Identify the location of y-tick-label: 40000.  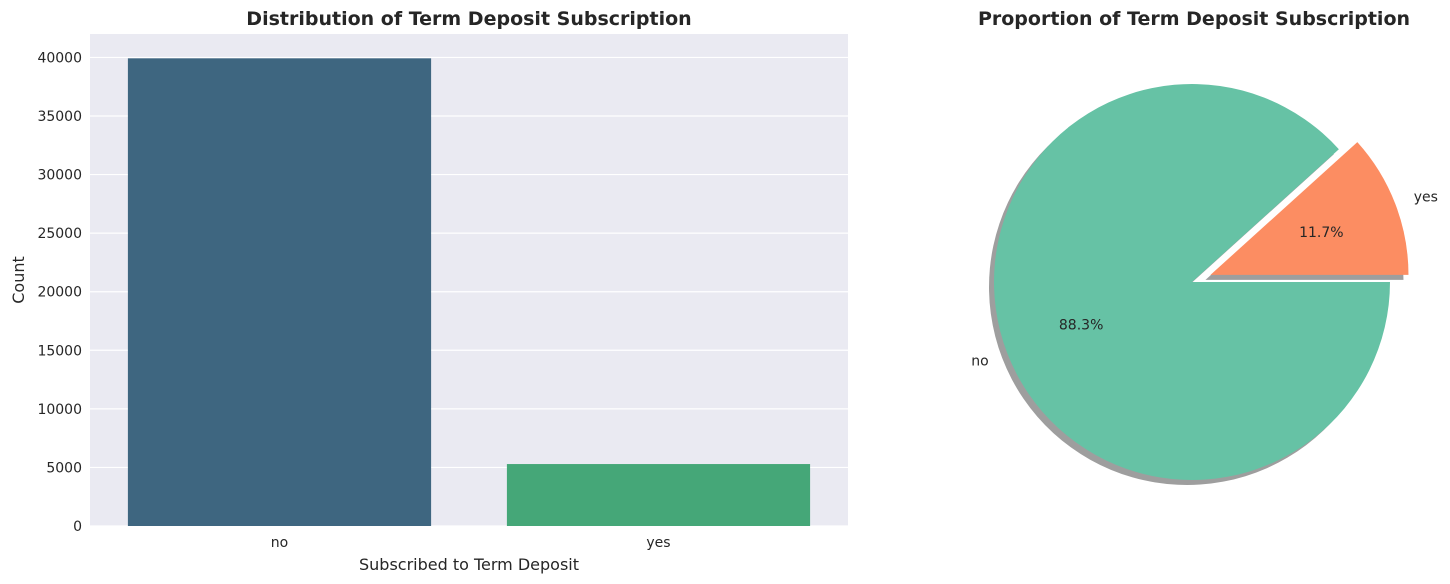
(59, 58).